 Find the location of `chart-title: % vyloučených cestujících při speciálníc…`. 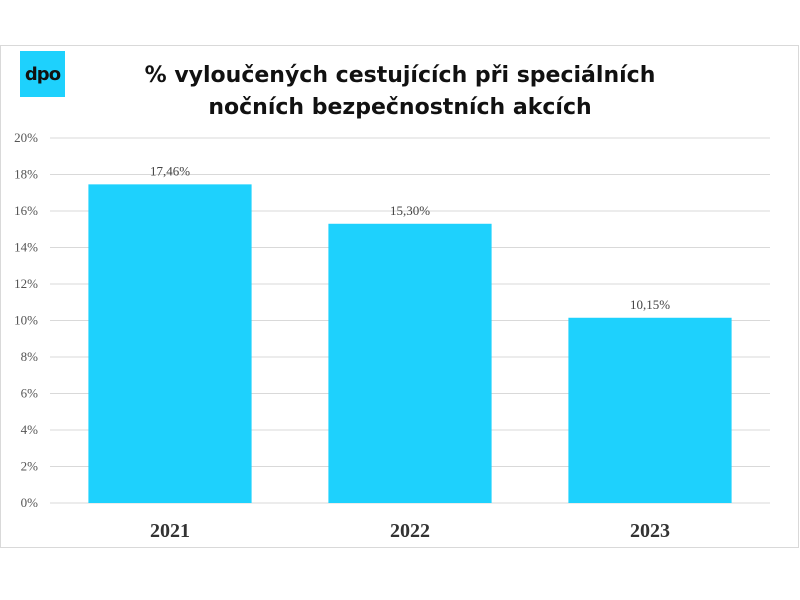

chart-title: % vyloučených cestujících při speciálníc… is located at coordinates (400, 92).